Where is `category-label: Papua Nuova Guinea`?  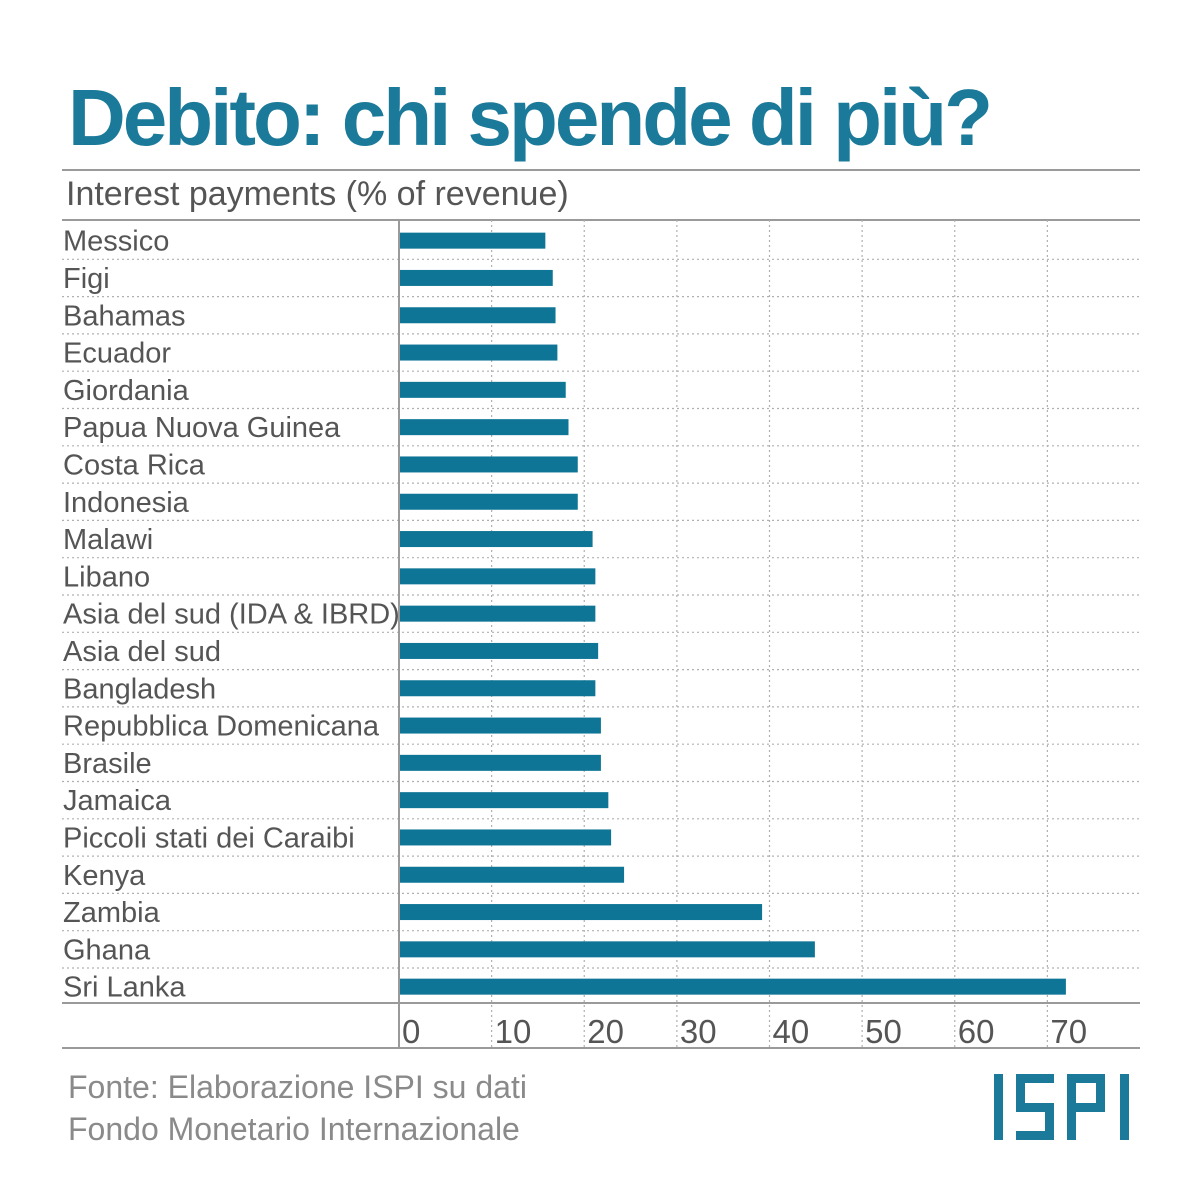 category-label: Papua Nuova Guinea is located at coordinates (202, 428).